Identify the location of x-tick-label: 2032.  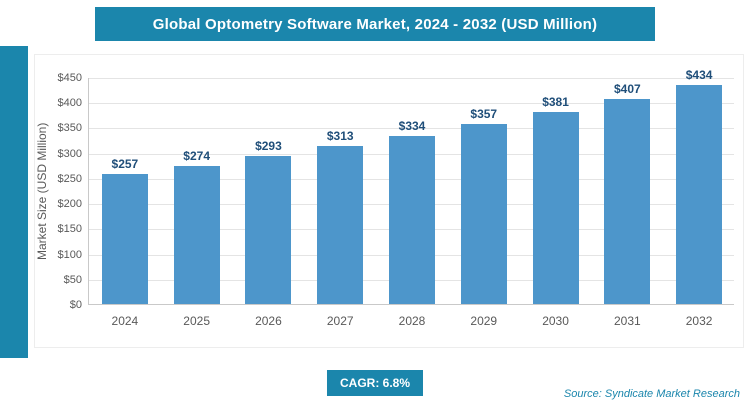
(699, 321).